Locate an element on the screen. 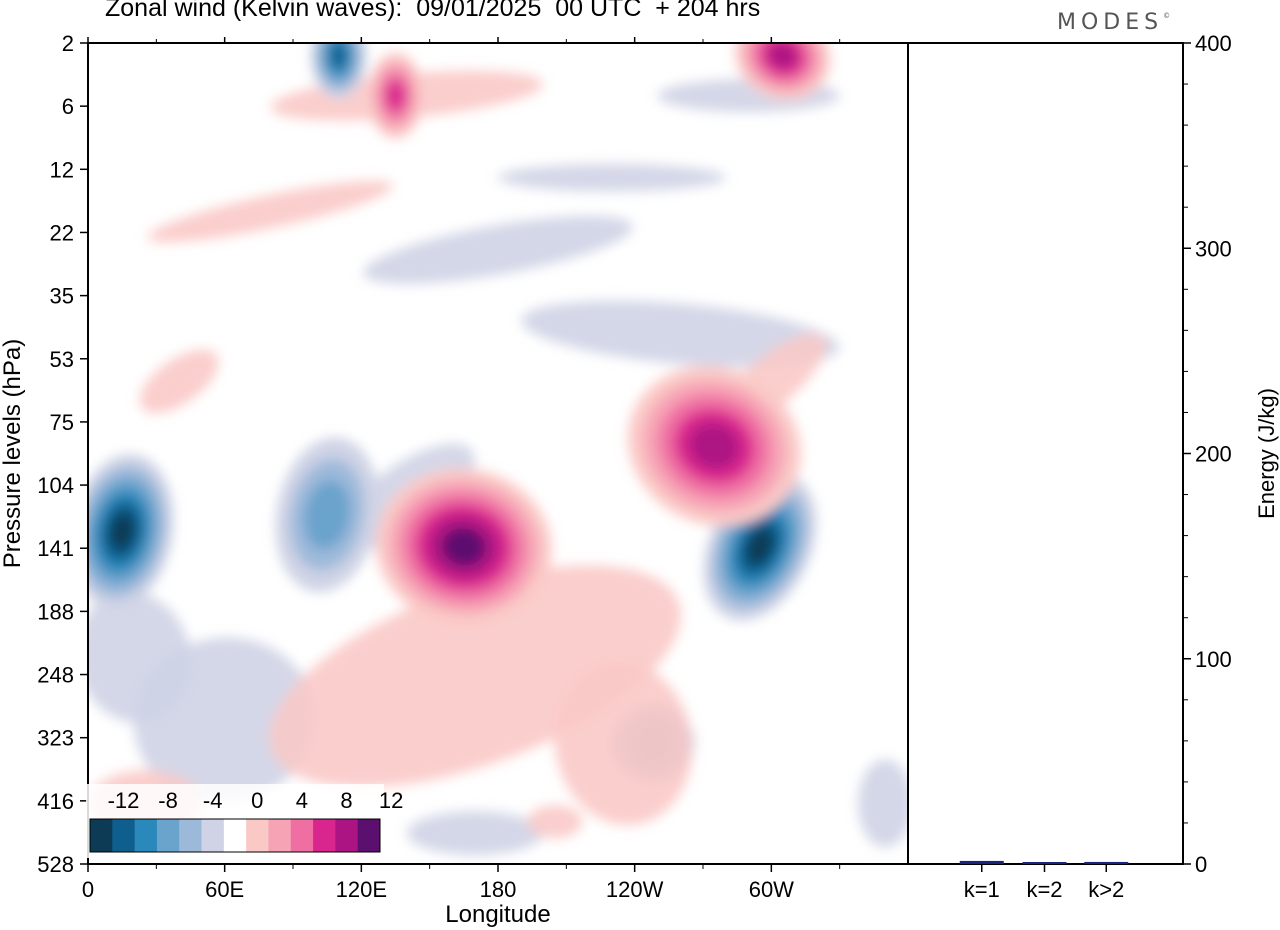  energy-category-label: k=2 is located at coordinates (1044, 889).